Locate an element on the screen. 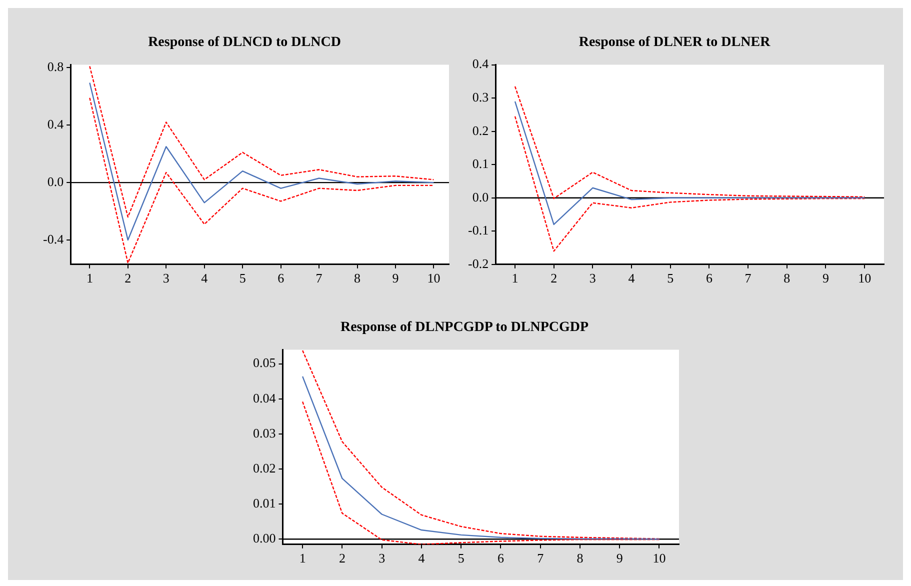  y-tick-label: 0.01 is located at coordinates (264, 503).